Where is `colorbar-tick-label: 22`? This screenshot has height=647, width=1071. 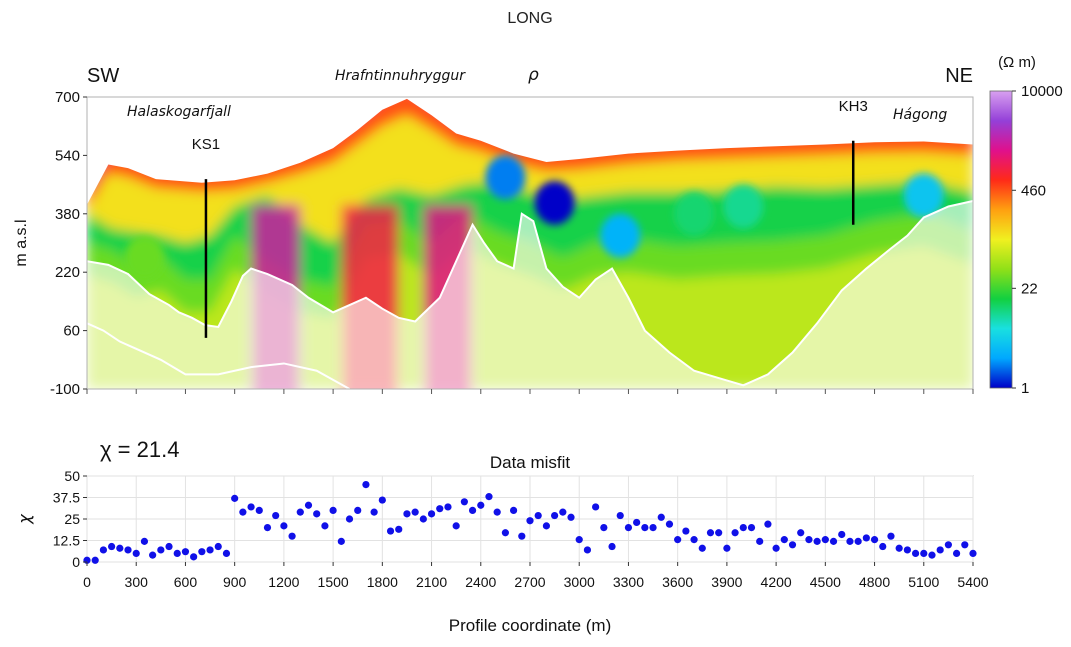 colorbar-tick-label: 22 is located at coordinates (1029, 288).